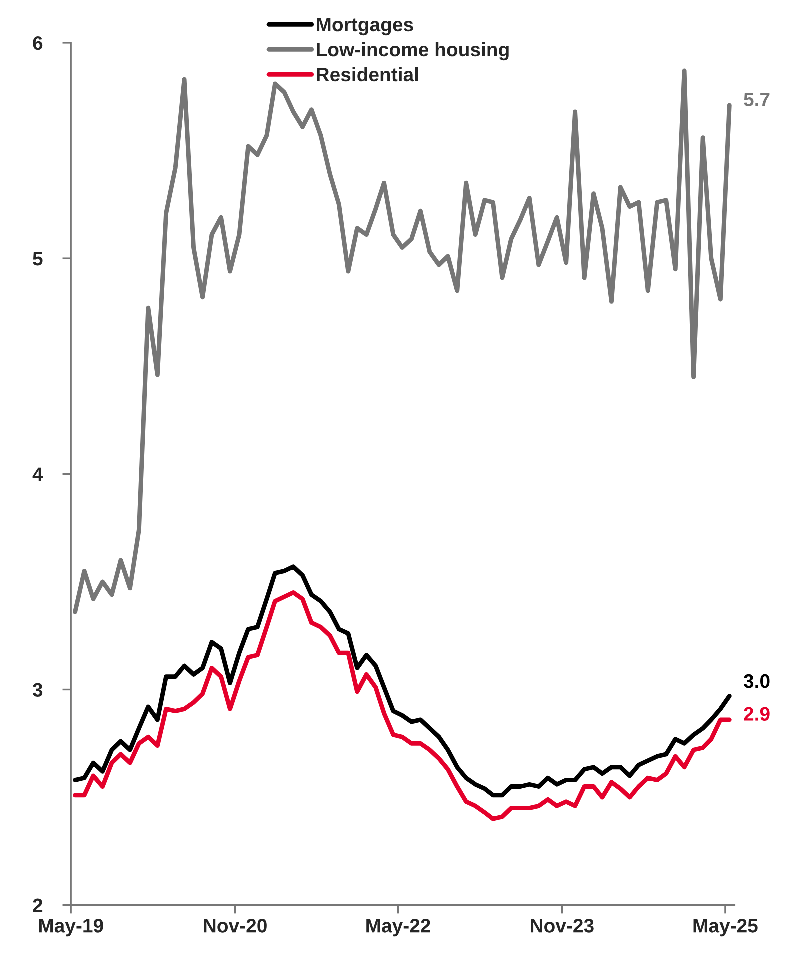 The height and width of the screenshot is (955, 790). I want to click on legend-label: Residential, so click(367, 74).